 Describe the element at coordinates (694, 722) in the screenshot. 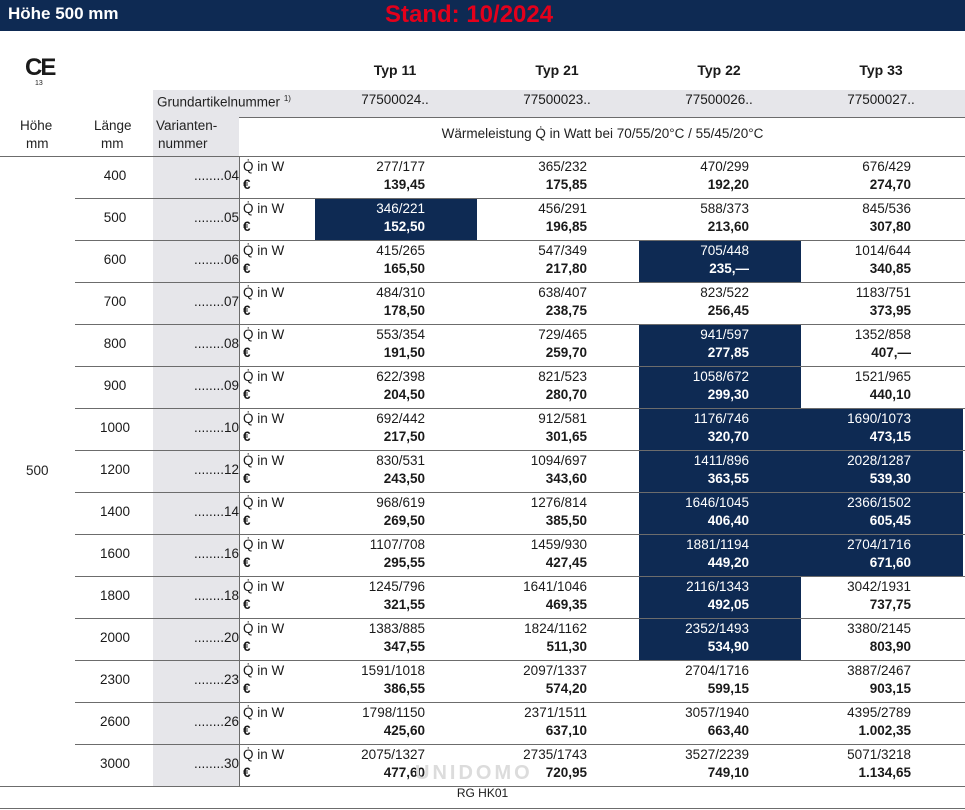

I see `value-cell: 3057/1940 663,40` at that location.